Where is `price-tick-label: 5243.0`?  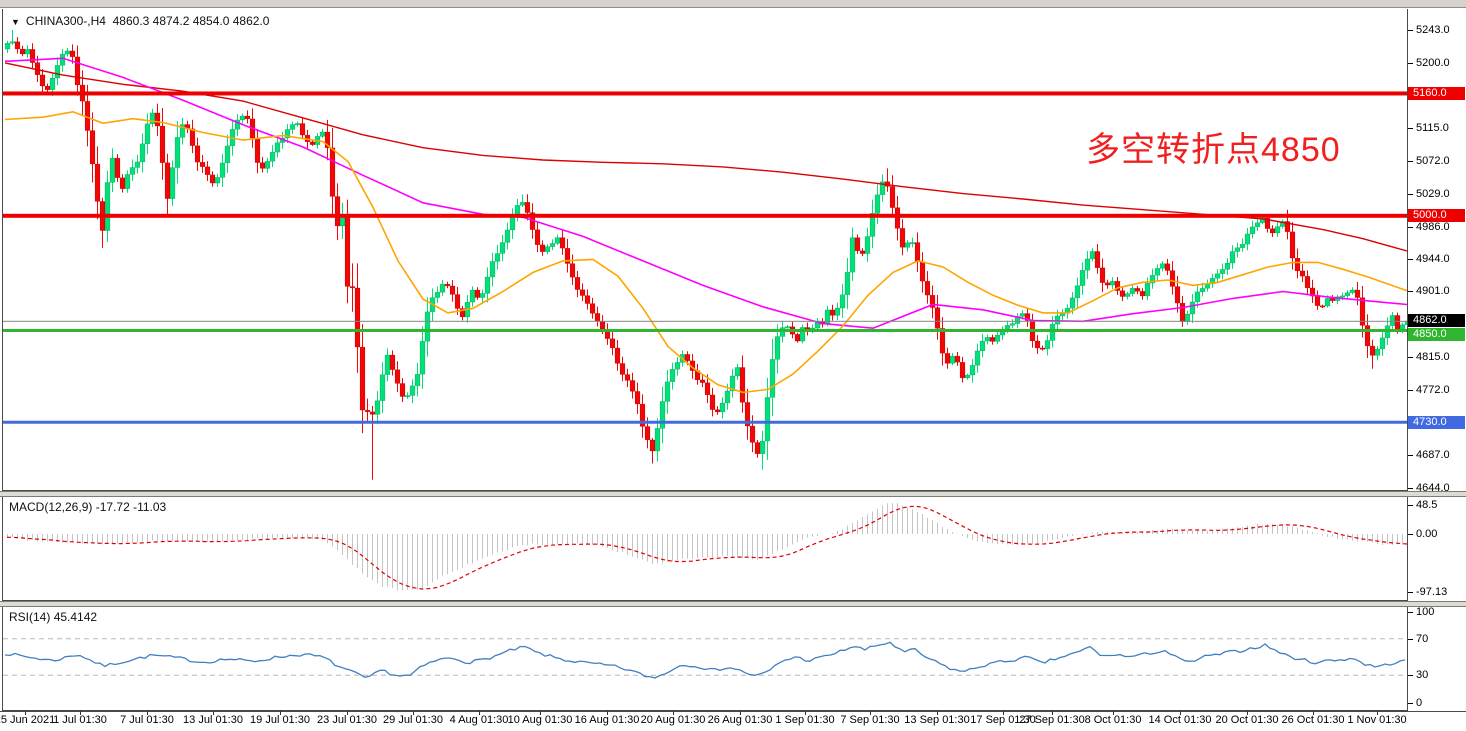
price-tick-label: 5243.0 is located at coordinates (1433, 30).